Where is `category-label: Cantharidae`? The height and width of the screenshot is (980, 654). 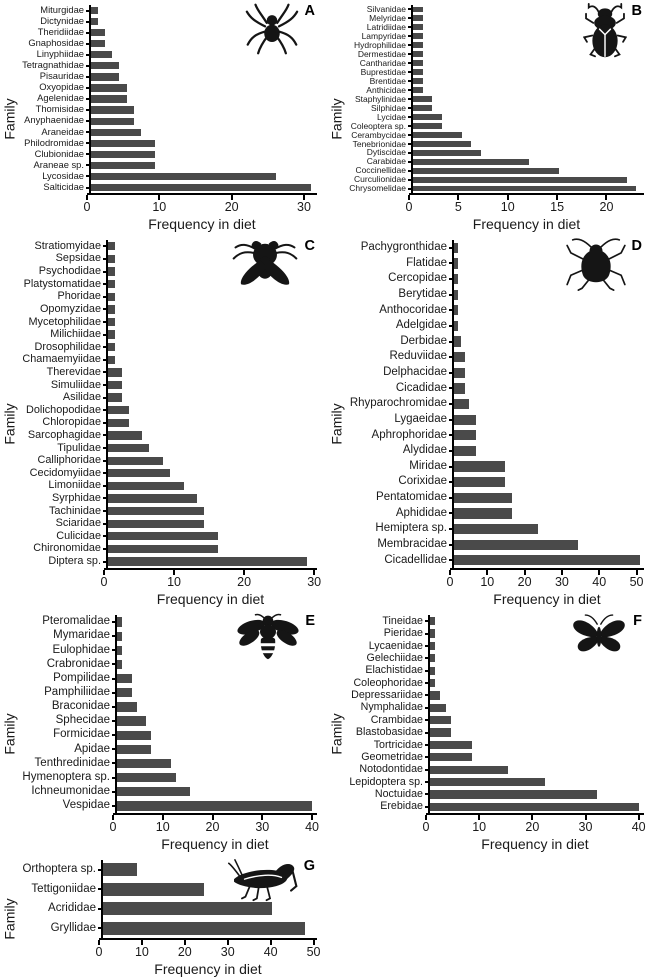 category-label: Cantharidae is located at coordinates (382, 62).